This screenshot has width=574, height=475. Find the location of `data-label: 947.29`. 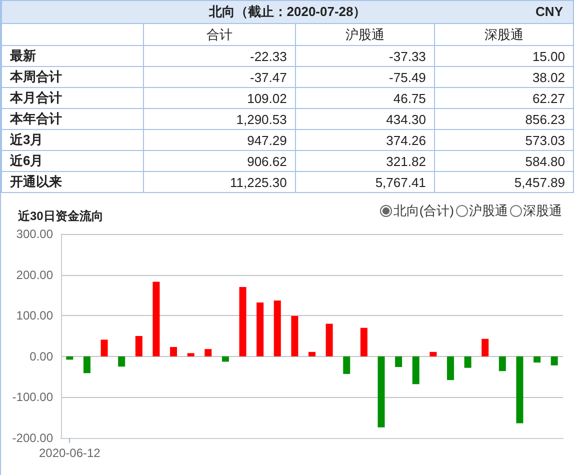

data-label: 947.29 is located at coordinates (219, 140).